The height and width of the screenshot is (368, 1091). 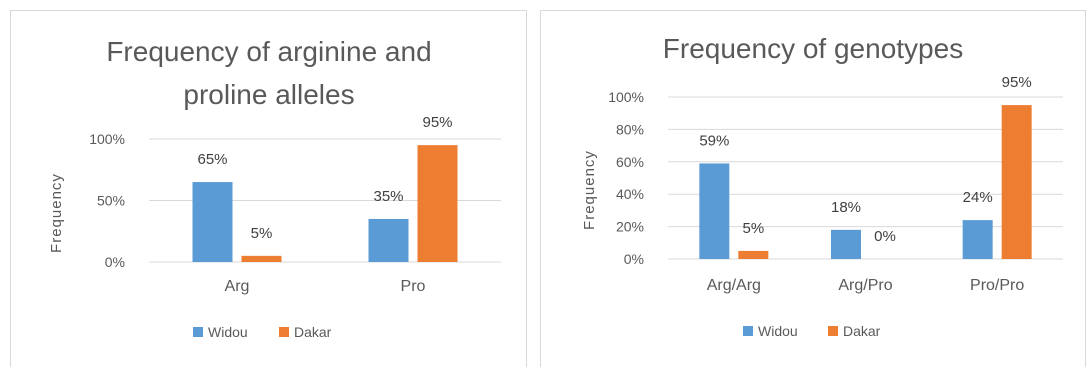 What do you see at coordinates (630, 129) in the screenshot?
I see `y-tick-label: 80%` at bounding box center [630, 129].